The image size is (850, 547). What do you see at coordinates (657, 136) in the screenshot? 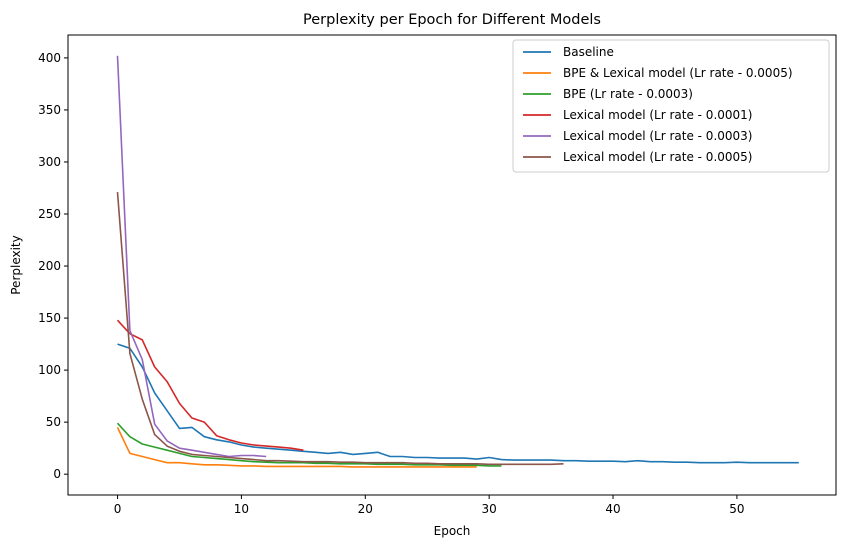
I see `legend-label: Lexical model (Lr rate - 0.0003)` at bounding box center [657, 136].